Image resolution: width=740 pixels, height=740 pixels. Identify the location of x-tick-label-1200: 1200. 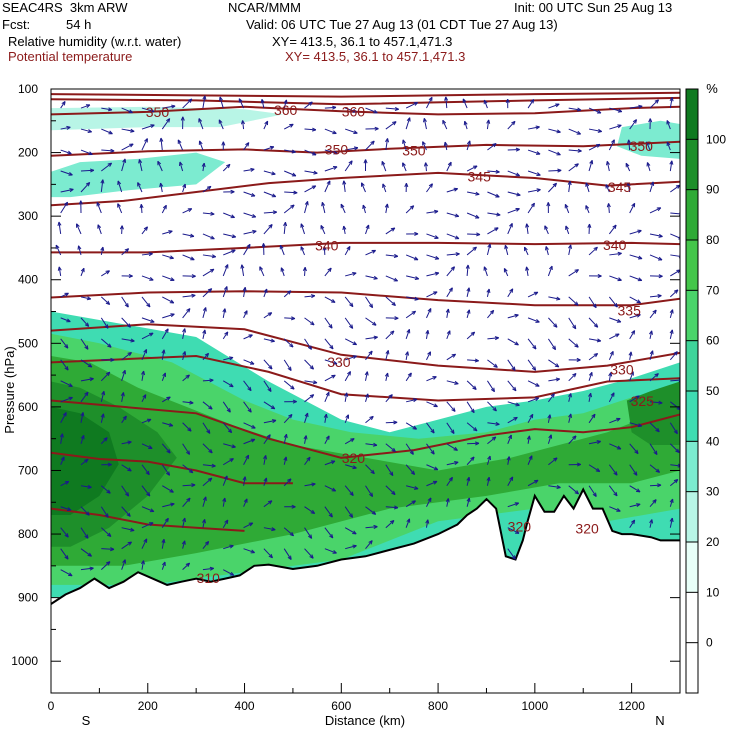
(631, 706).